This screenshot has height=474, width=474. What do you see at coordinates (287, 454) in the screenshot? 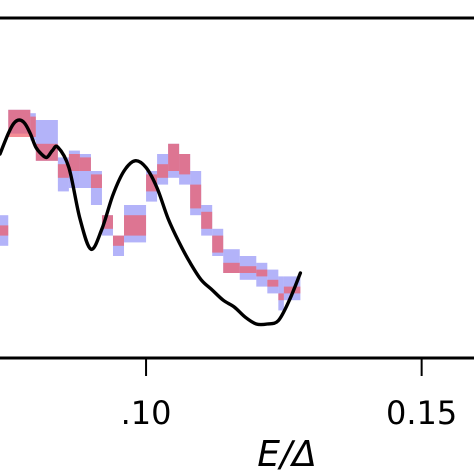
I see `x-axis-label: E/Δ` at bounding box center [287, 454].